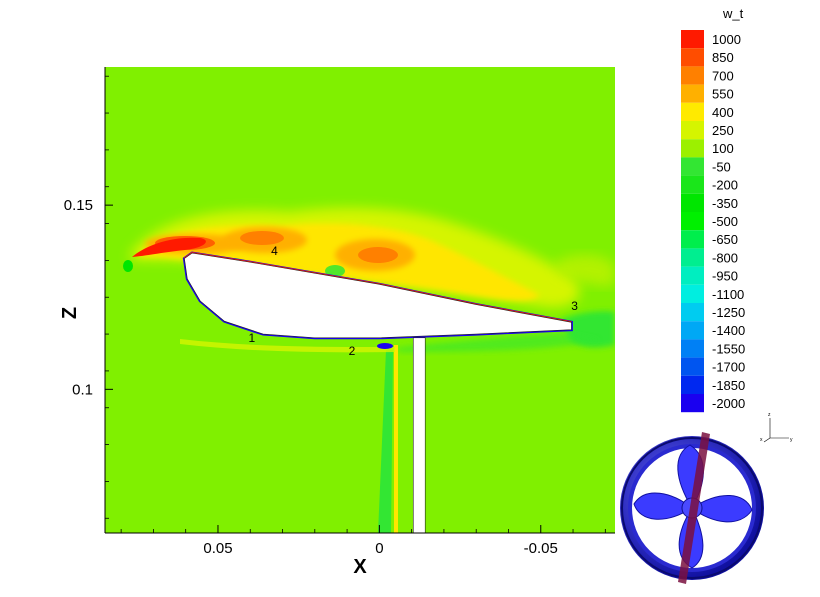  What do you see at coordinates (723, 130) in the screenshot?
I see `legend-label: 250` at bounding box center [723, 130].